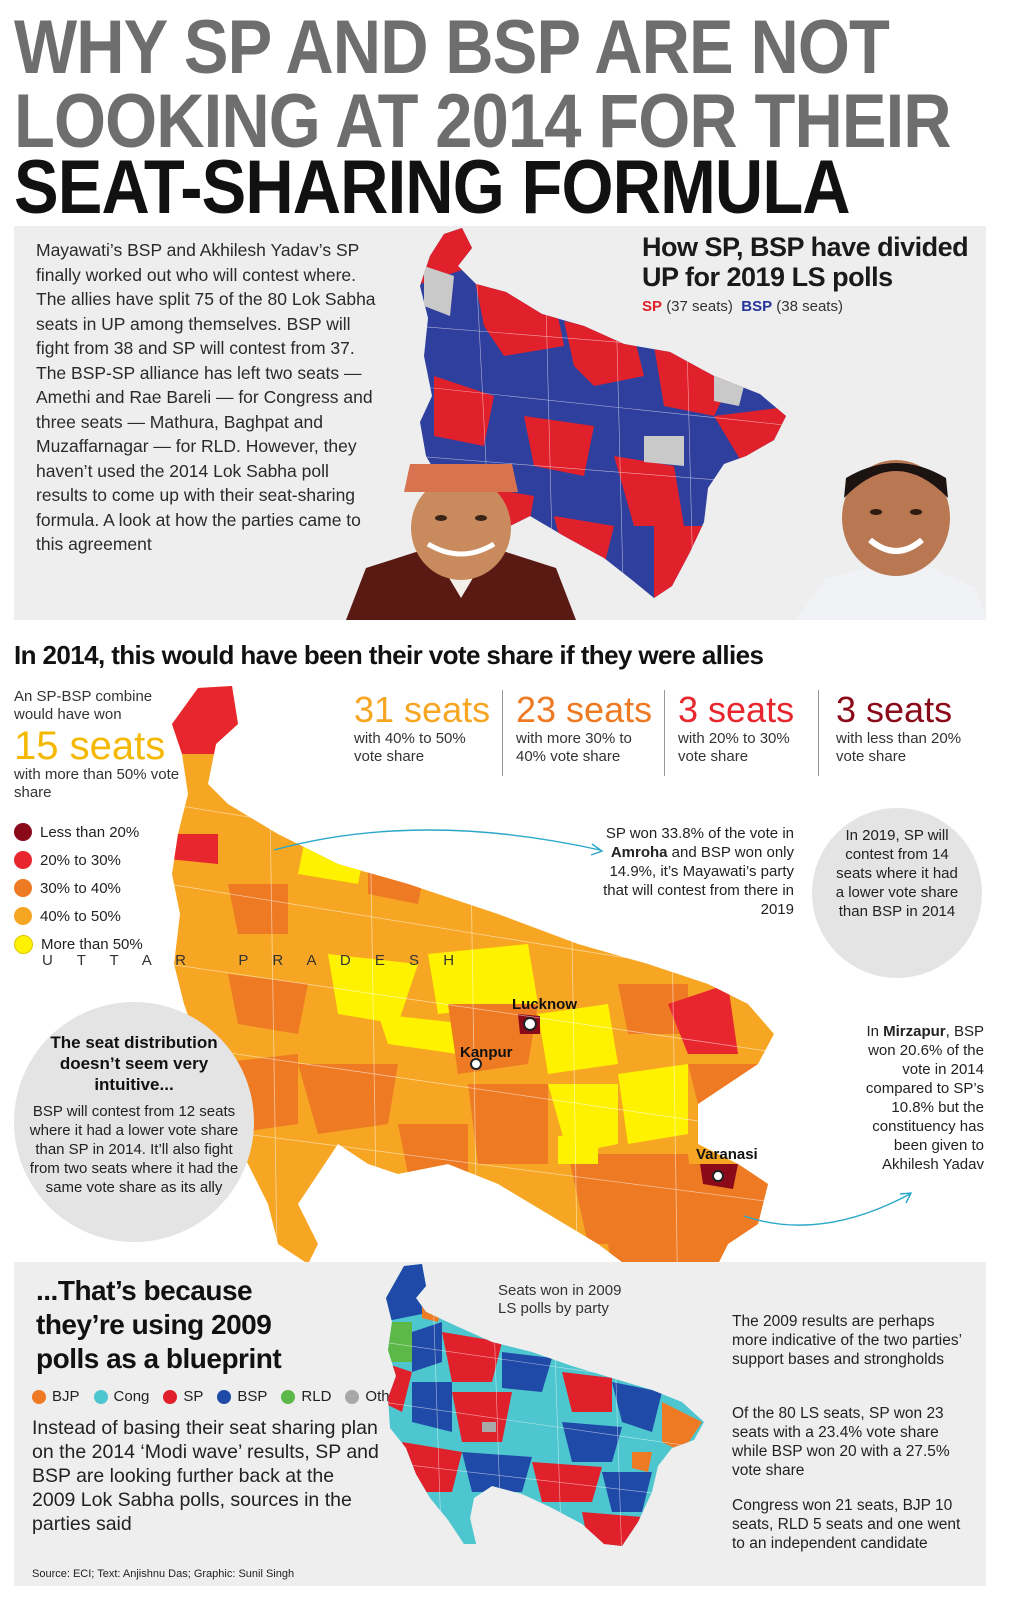 The height and width of the screenshot is (1600, 1014). What do you see at coordinates (699, 833) in the screenshot?
I see `amroha-note-pre: SP won 33.8% of the vote in` at bounding box center [699, 833].